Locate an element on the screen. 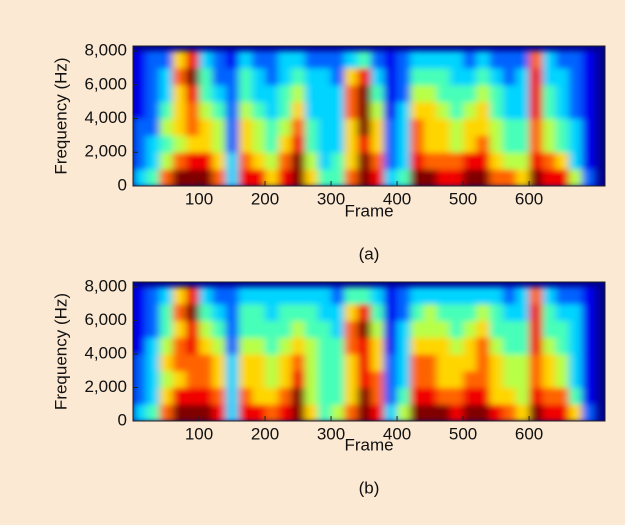 This screenshot has width=625, height=525. x-tick-label: 500 is located at coordinates (463, 198).